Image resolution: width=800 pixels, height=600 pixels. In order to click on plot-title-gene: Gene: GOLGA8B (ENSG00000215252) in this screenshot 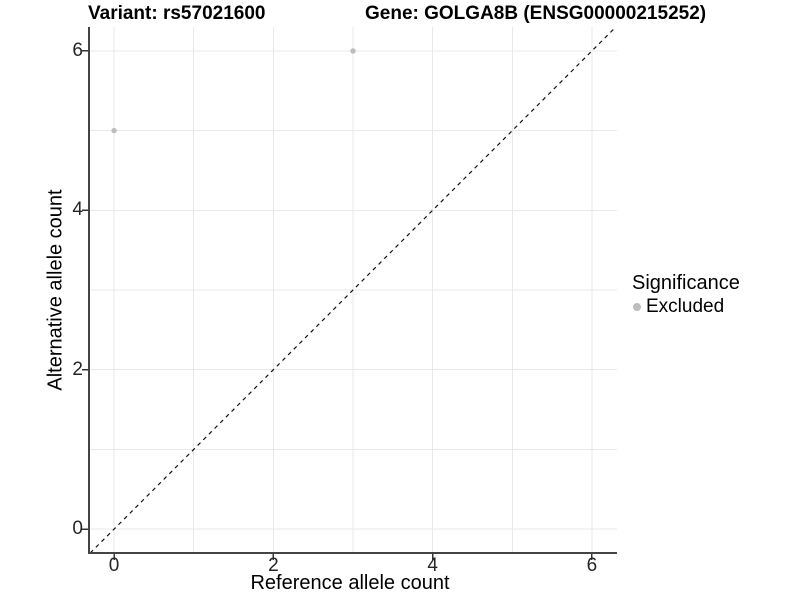, I will do `click(536, 13)`.